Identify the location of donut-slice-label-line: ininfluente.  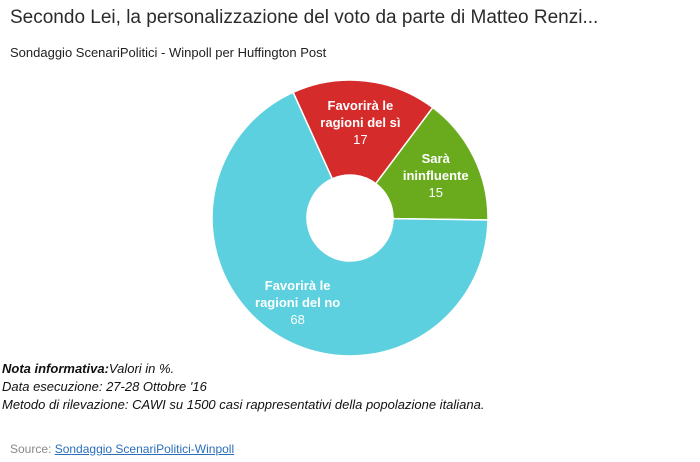
(436, 175).